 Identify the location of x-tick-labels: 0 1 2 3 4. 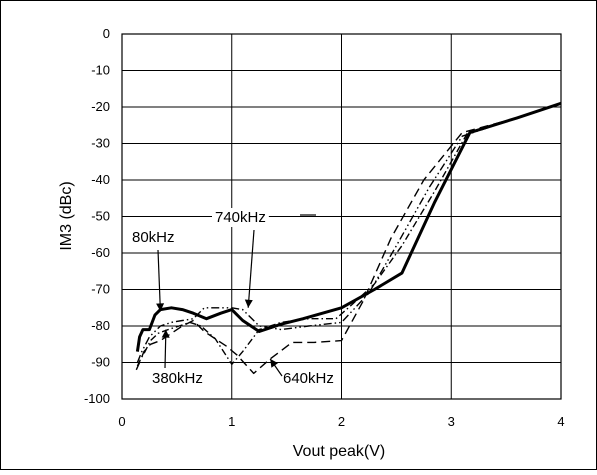
(341, 421).